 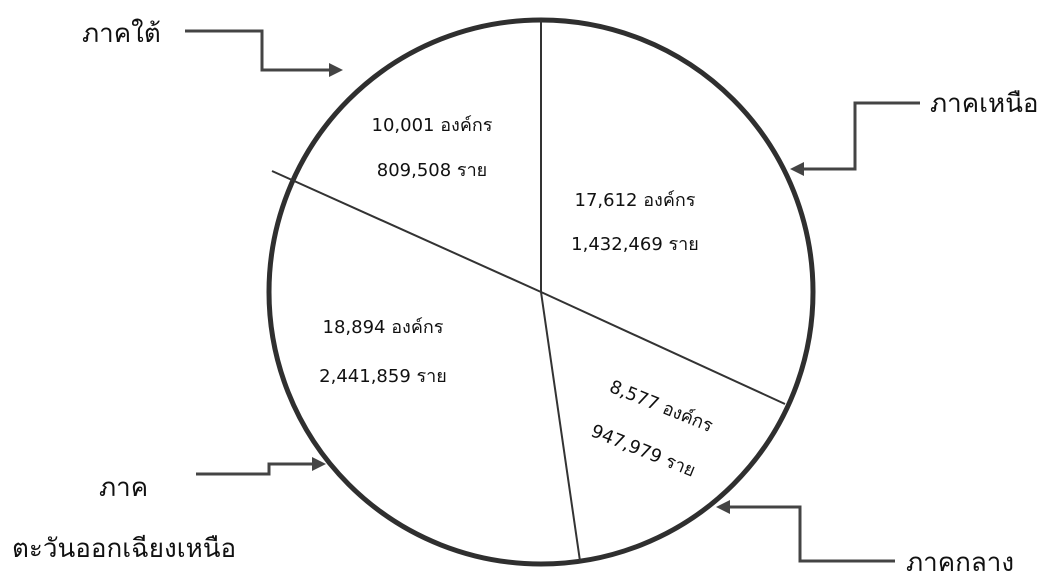 What do you see at coordinates (635, 244) in the screenshot?
I see `slice-north-members-label: 1,432,469 ราย` at bounding box center [635, 244].